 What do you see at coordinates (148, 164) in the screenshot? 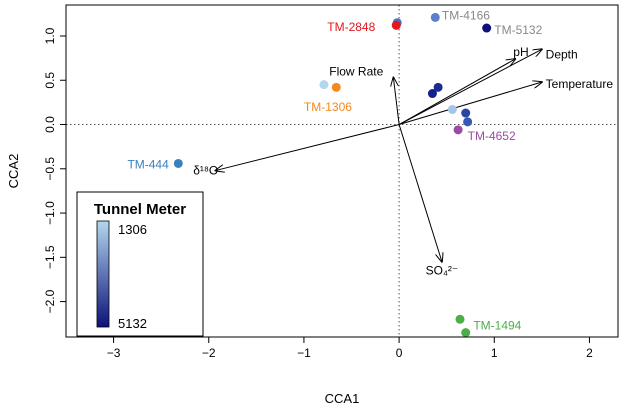
I see `point-label: TM-444` at bounding box center [148, 164].